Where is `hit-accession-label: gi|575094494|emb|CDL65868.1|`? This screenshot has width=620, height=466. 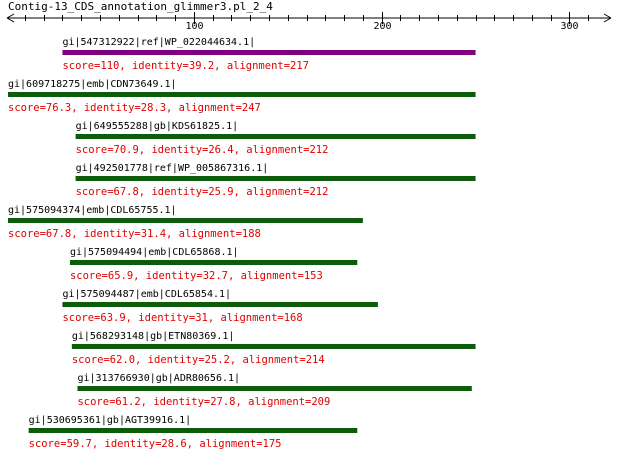 hit-accession-label: gi|575094494|emb|CDL65868.1| is located at coordinates (154, 252).